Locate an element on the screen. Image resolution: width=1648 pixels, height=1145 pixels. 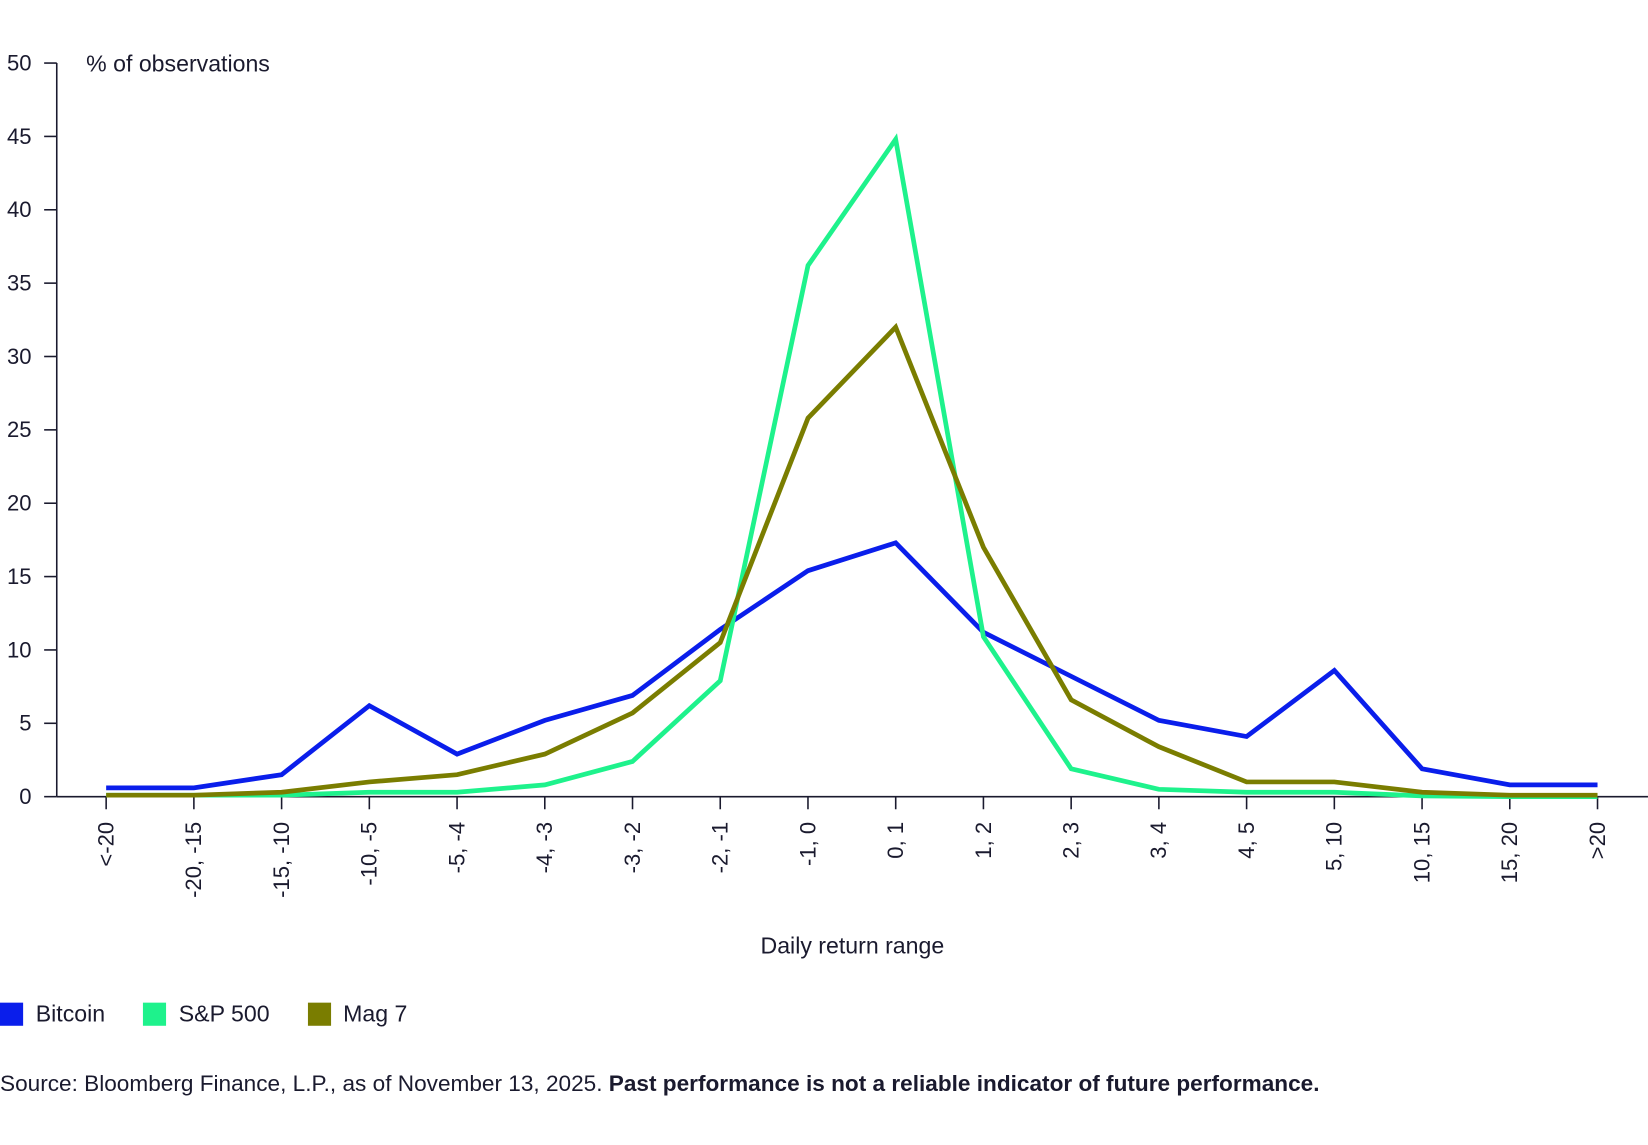
legend-label-mag7: Mag 7 is located at coordinates (375, 1014).